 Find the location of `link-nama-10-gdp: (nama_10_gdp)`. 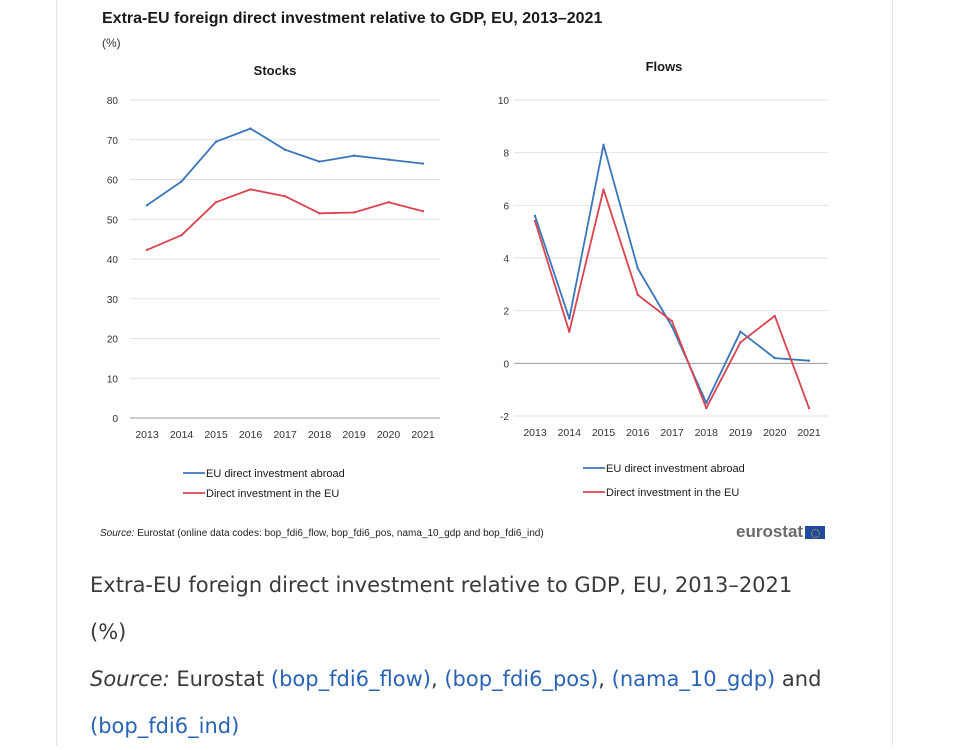

link-nama-10-gdp: (nama_10_gdp) is located at coordinates (693, 679).